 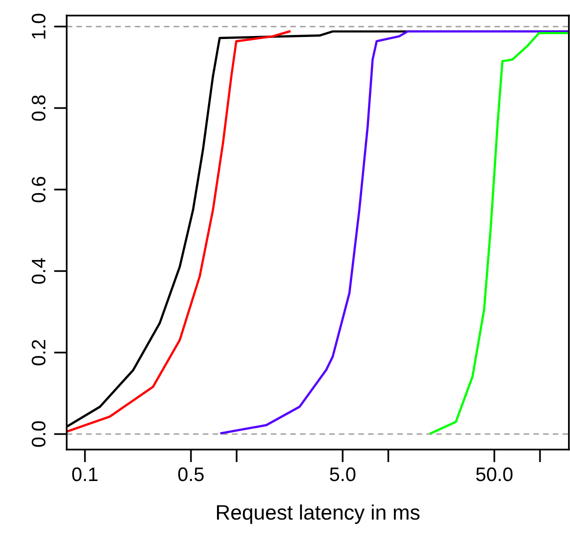 What do you see at coordinates (39, 108) in the screenshot?
I see `y-tick-label: 0.8` at bounding box center [39, 108].